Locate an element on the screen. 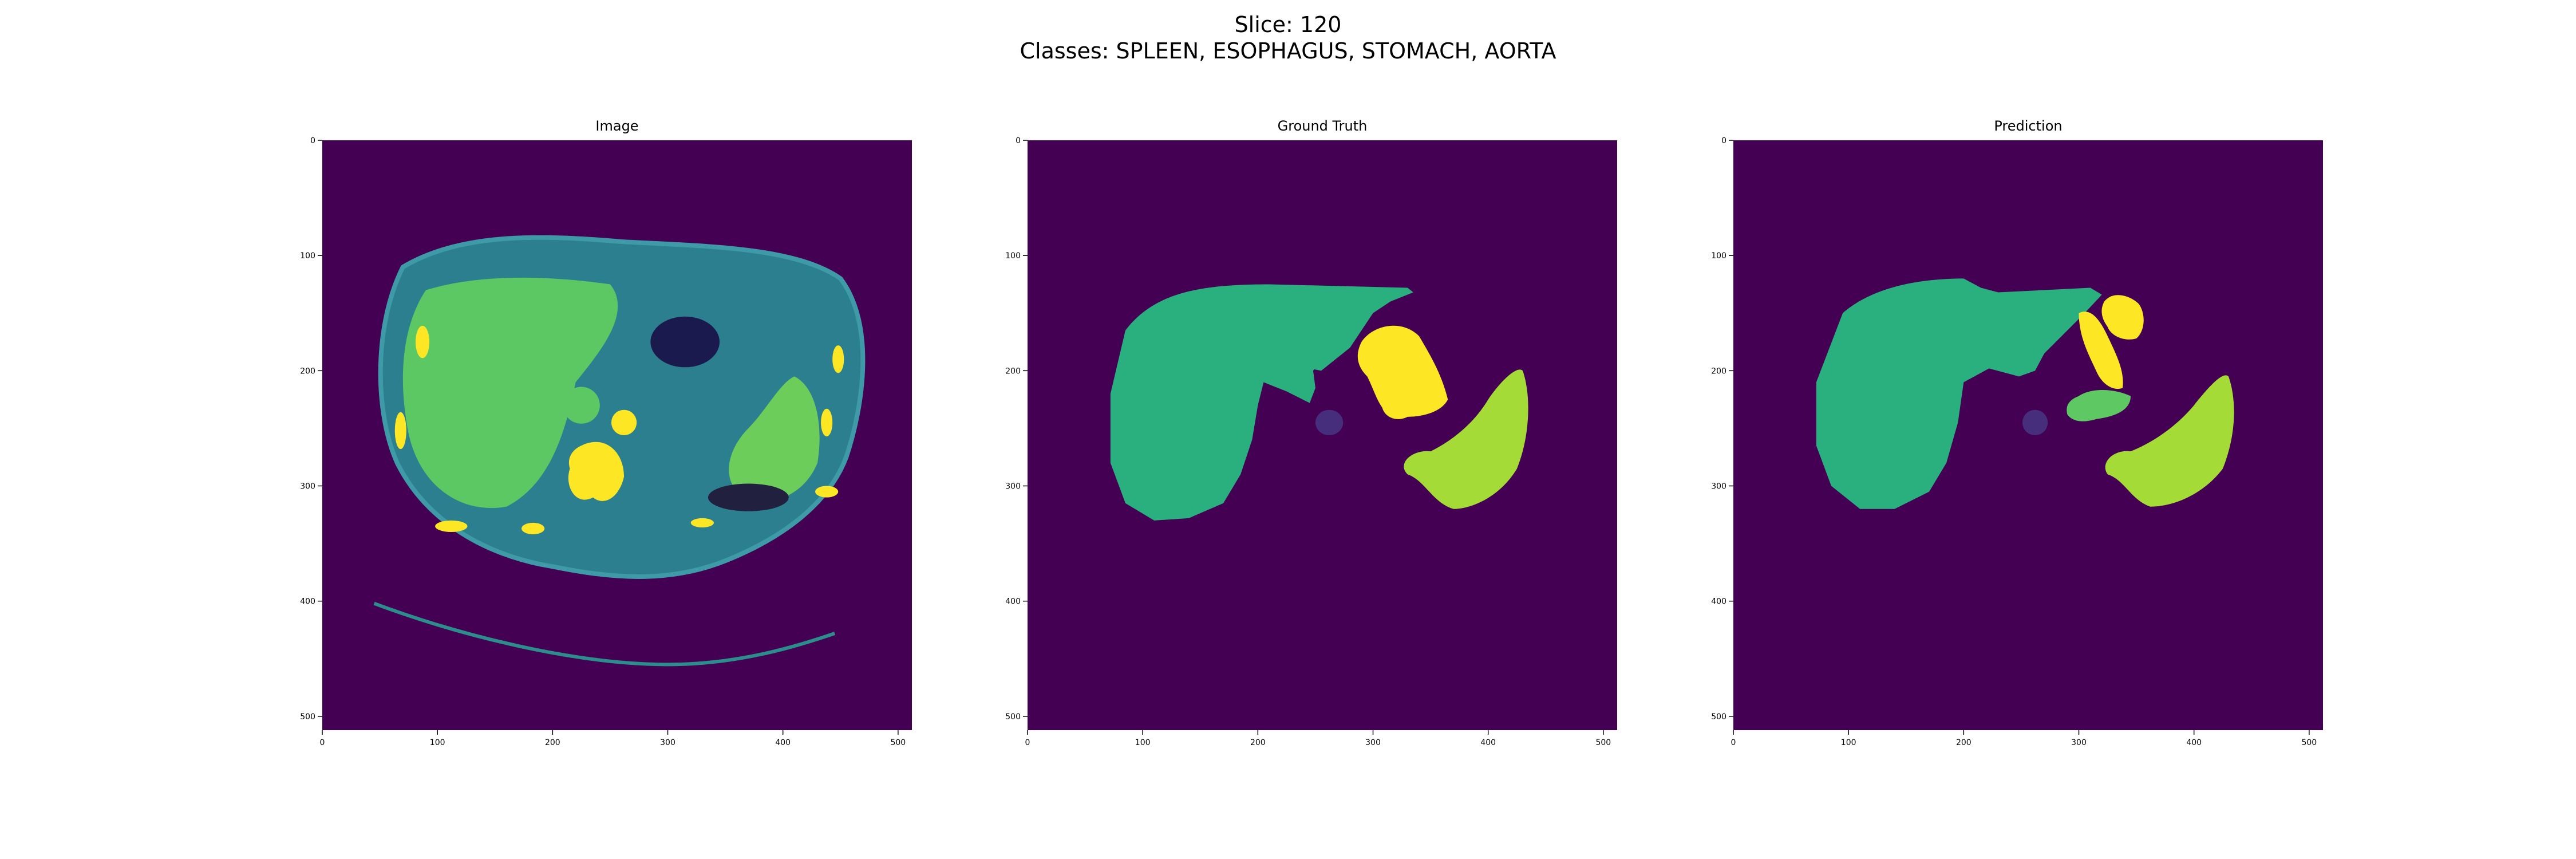  prediction-panel-title: Prediction is located at coordinates (2028, 126).